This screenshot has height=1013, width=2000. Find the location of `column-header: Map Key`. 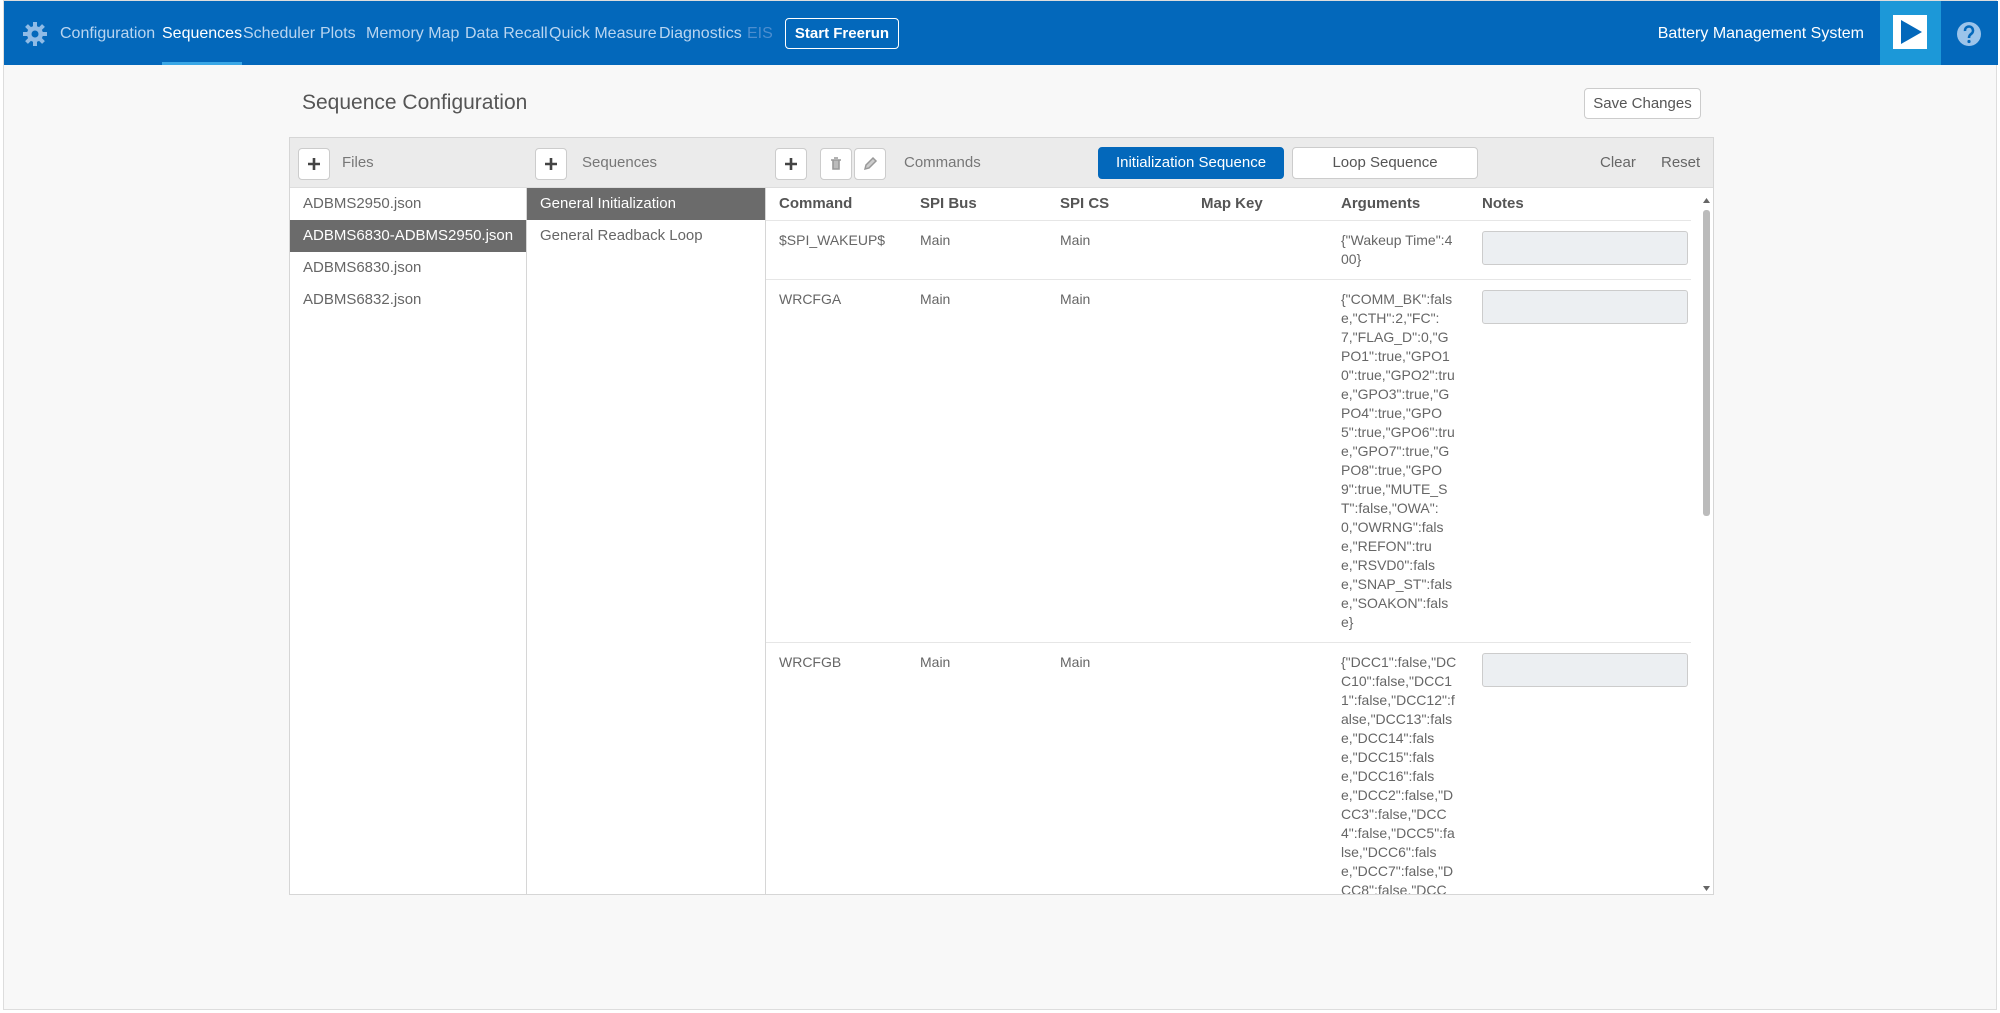

column-header: Map Key is located at coordinates (1258, 204).